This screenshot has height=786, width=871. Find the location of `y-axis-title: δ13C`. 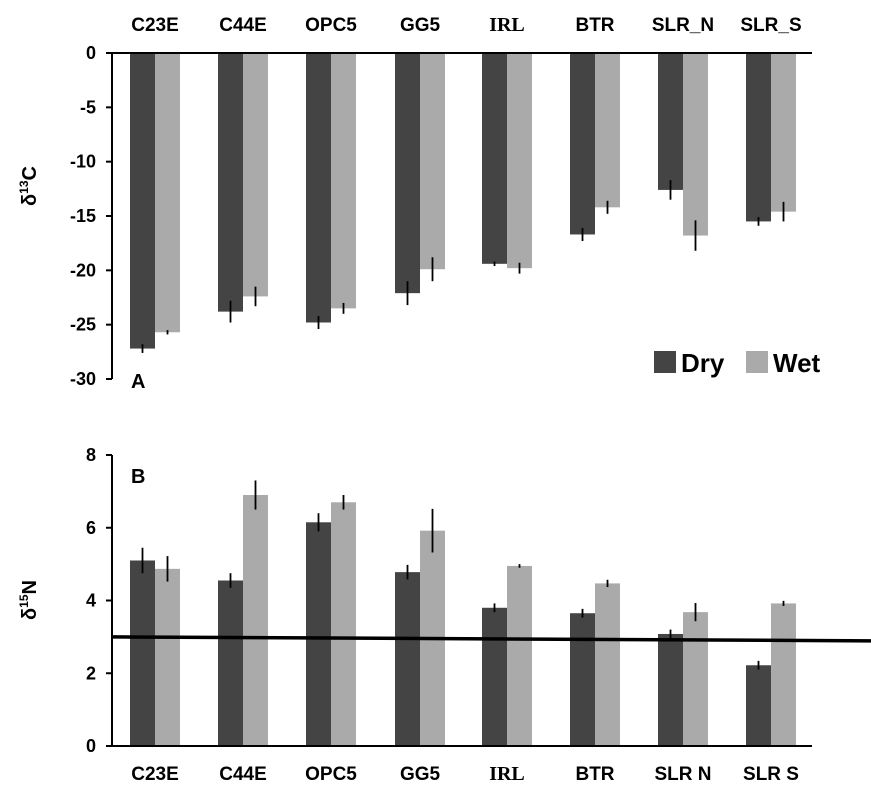

y-axis-title: δ13C is located at coordinates (29, 186).